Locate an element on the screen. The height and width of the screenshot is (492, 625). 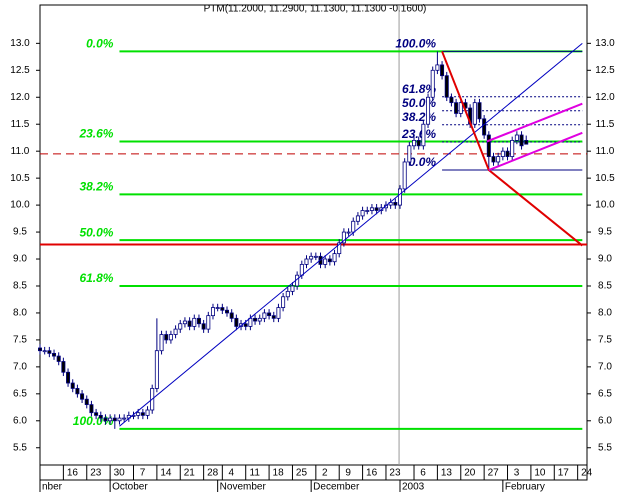
x-tick-label: 27 is located at coordinates (494, 473).